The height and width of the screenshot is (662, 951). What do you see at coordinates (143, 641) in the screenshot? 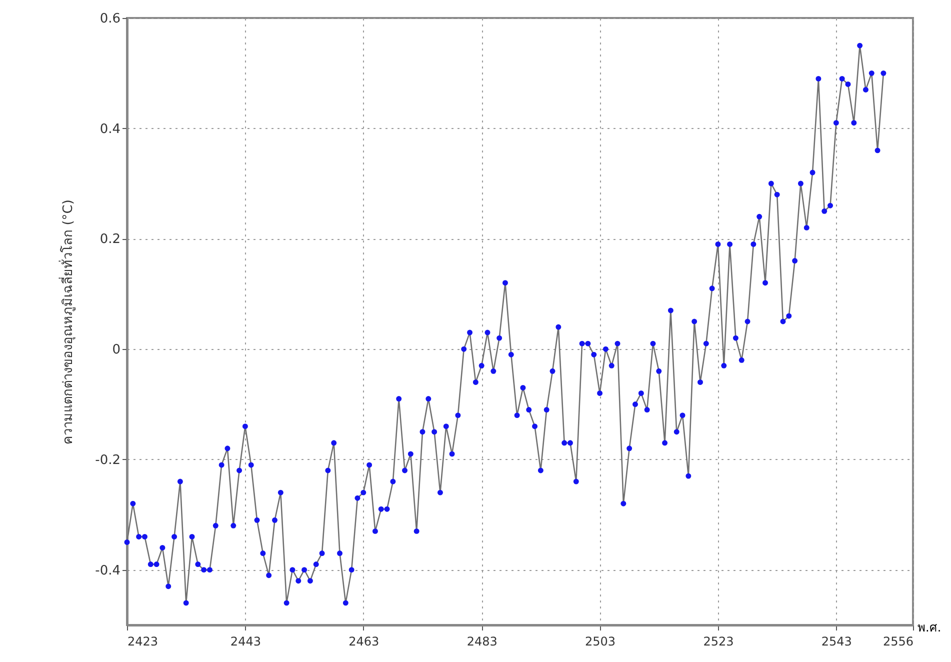
I see `x-tick-label: 2423` at bounding box center [143, 641].